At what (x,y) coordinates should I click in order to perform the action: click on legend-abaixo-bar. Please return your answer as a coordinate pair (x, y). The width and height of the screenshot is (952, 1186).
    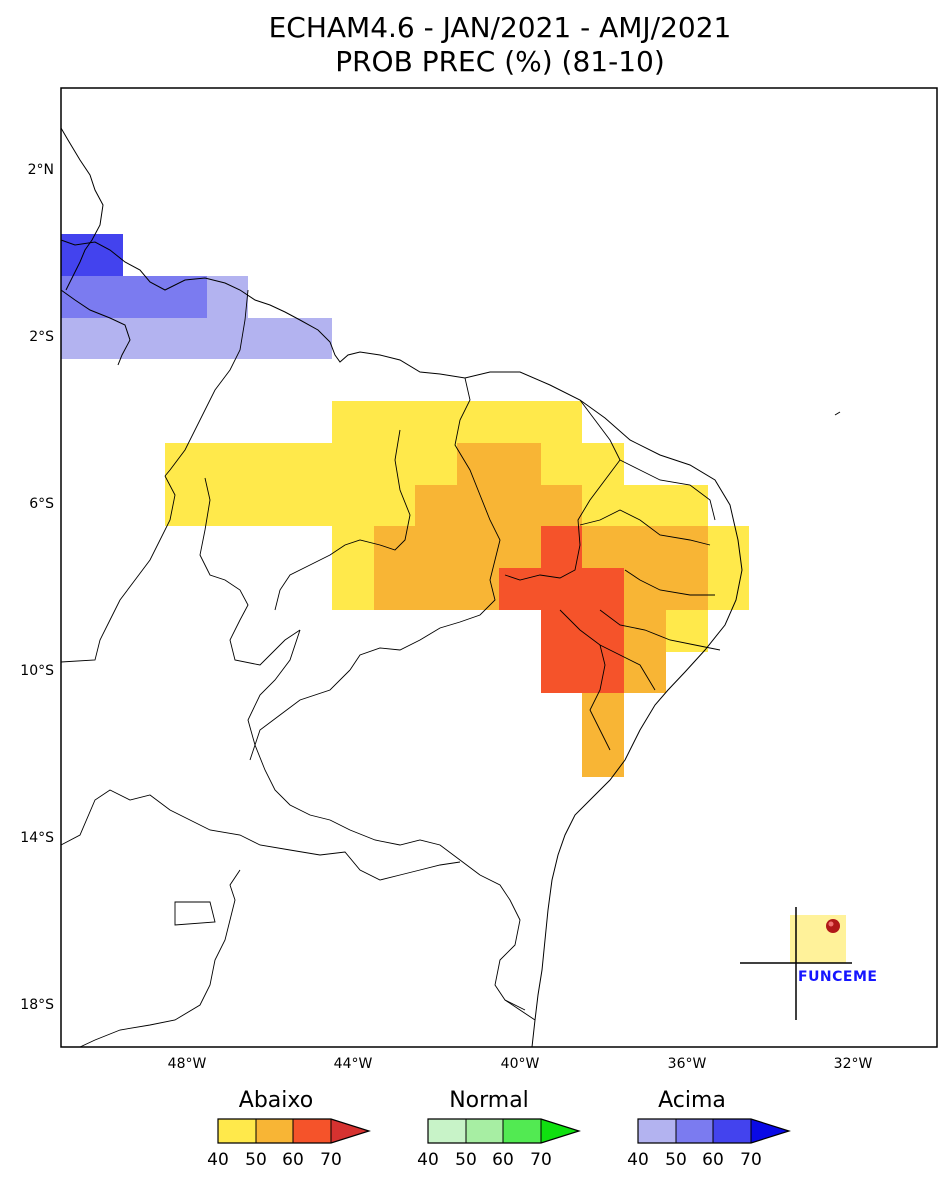
    Looking at the image, I should click on (294, 1131).